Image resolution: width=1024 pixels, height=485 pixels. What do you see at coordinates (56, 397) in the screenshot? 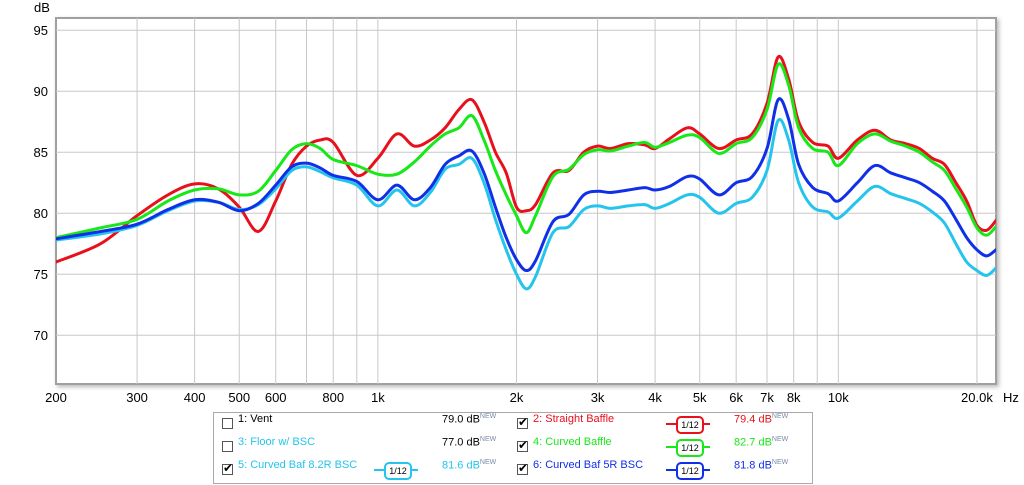
I see `x-tick-label: 200` at bounding box center [56, 397].